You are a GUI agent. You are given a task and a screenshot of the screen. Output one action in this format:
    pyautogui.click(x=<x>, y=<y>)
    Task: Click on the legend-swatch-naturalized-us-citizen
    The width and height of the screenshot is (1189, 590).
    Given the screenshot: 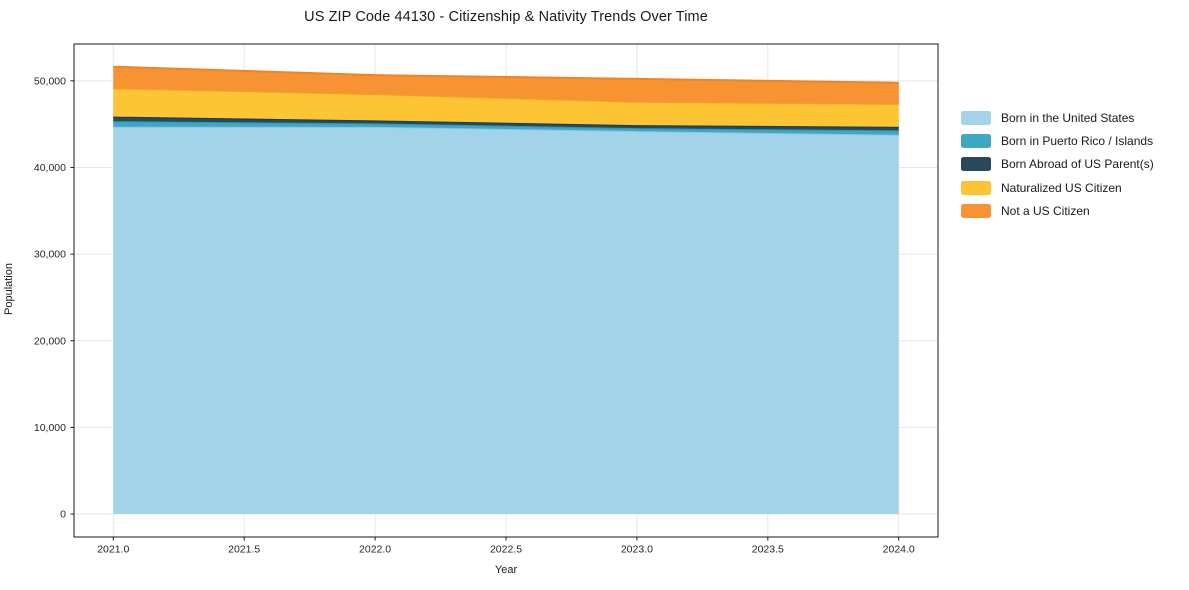 What is the action you would take?
    pyautogui.click(x=976, y=187)
    